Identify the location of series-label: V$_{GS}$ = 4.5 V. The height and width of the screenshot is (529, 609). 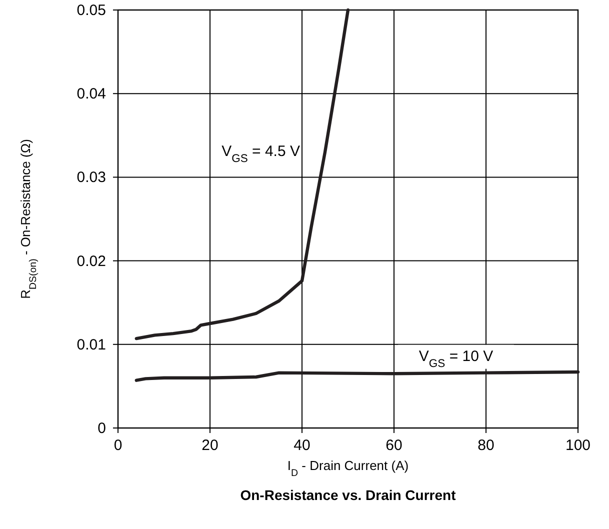
(261, 154).